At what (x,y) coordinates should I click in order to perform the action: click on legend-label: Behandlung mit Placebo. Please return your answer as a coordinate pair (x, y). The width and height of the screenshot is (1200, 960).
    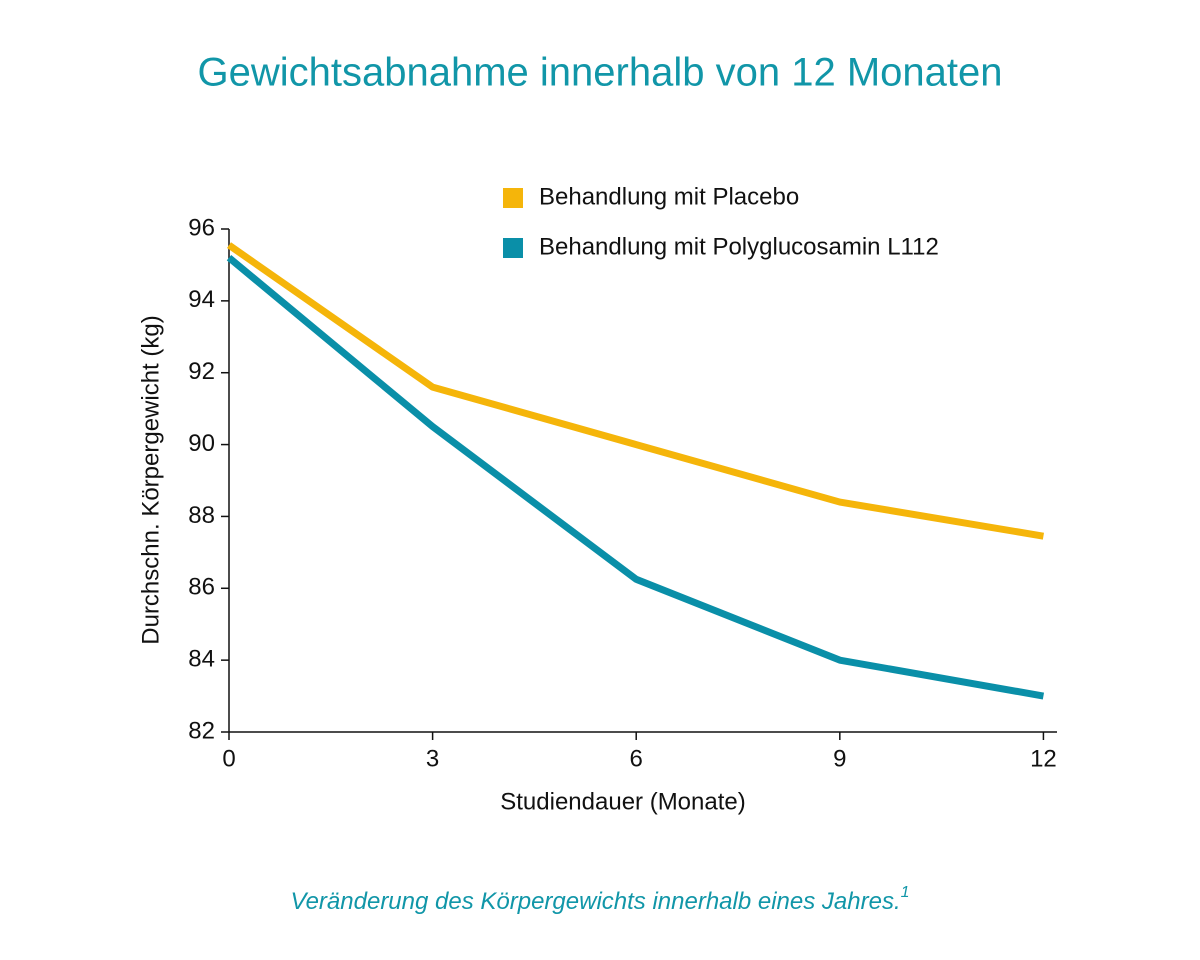
    Looking at the image, I should click on (669, 196).